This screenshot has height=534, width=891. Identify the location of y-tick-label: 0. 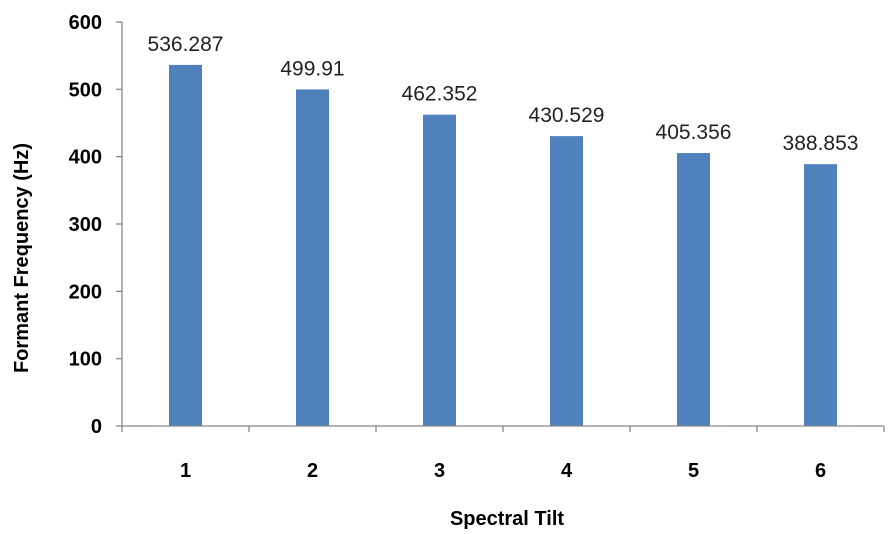
(96, 427).